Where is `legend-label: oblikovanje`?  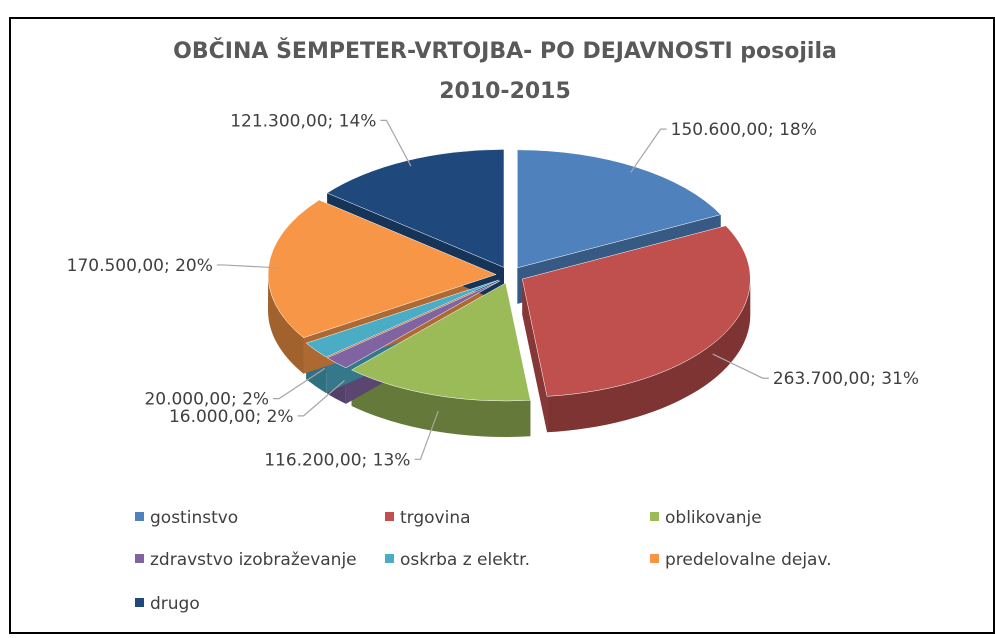 legend-label: oblikovanje is located at coordinates (713, 518).